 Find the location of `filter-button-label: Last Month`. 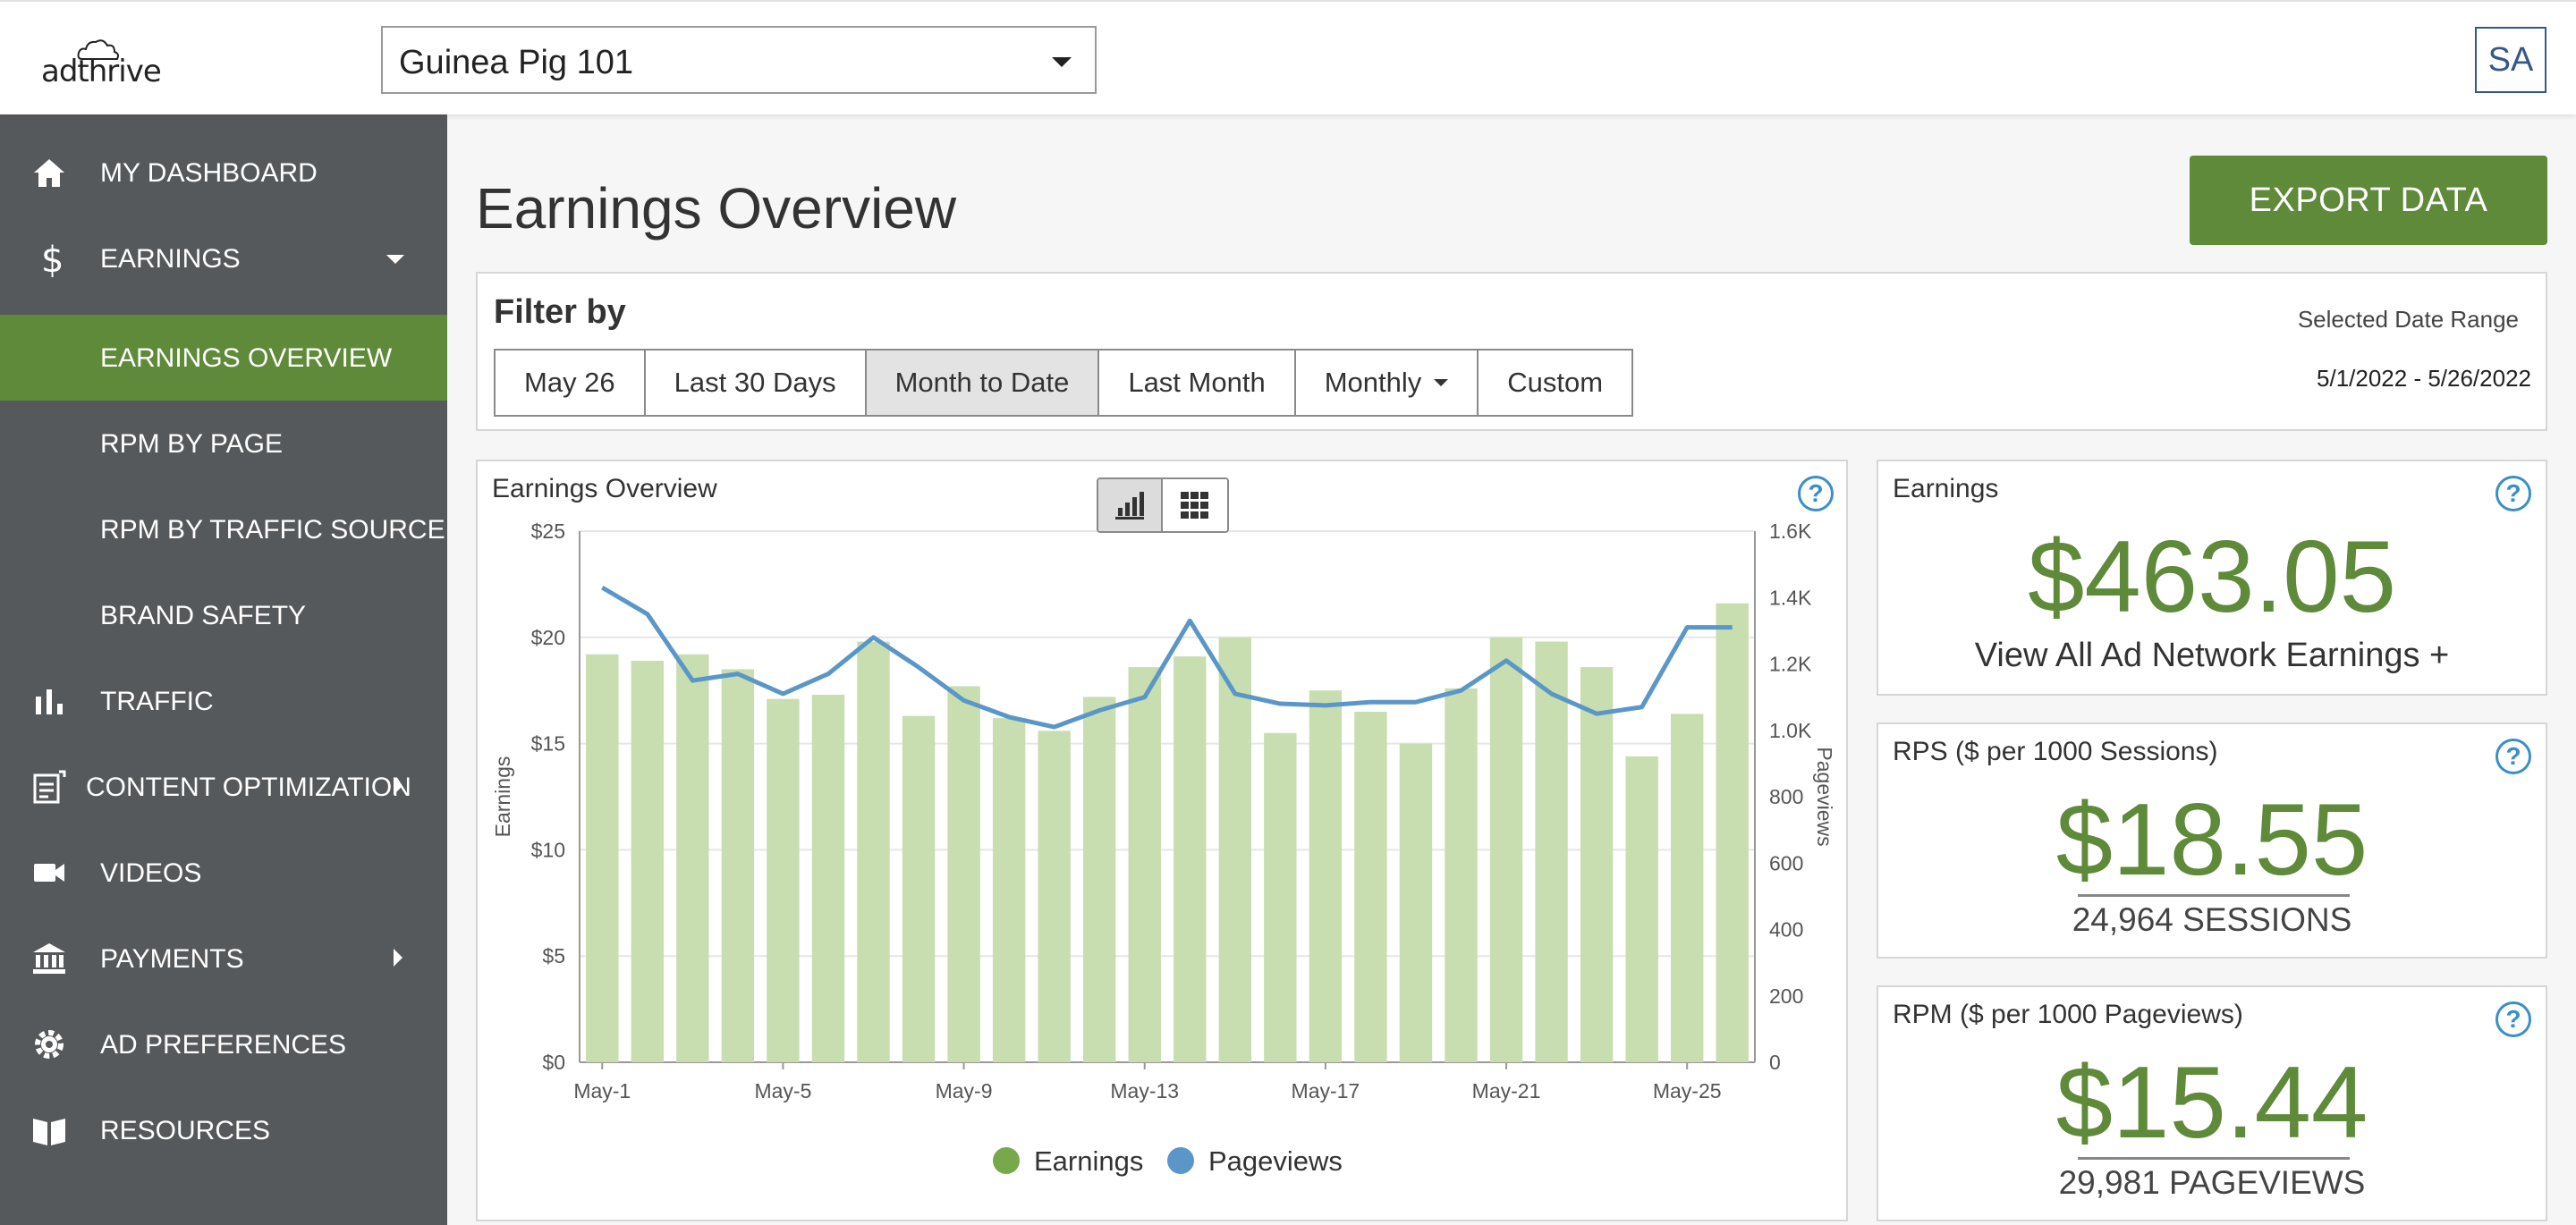

filter-button-label: Last Month is located at coordinates (1197, 383).